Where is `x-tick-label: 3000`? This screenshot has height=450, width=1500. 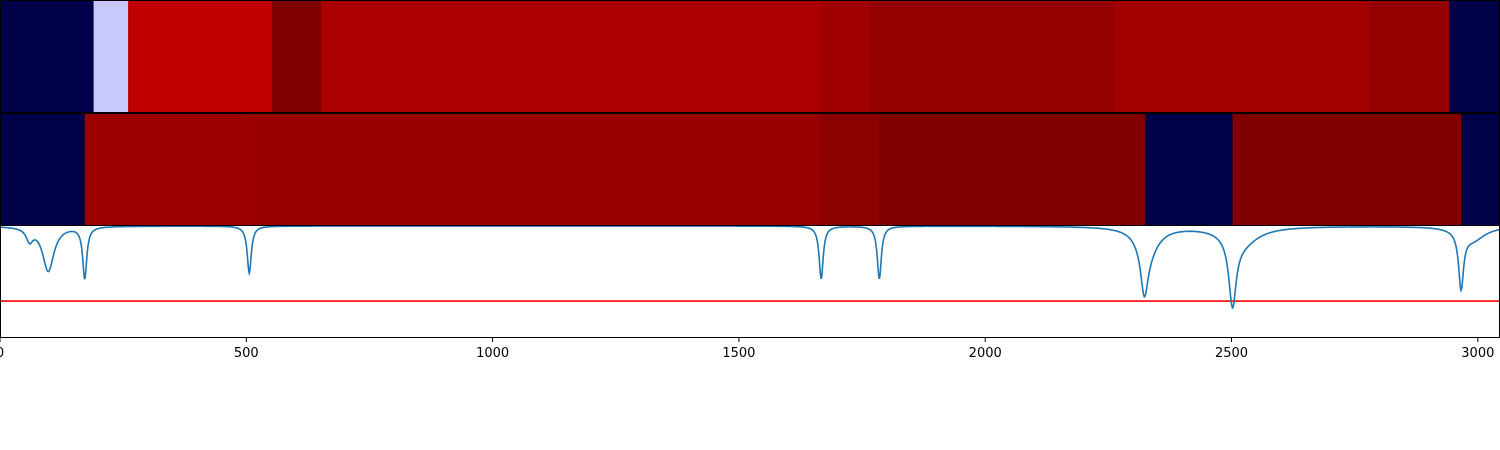 x-tick-label: 3000 is located at coordinates (1477, 353).